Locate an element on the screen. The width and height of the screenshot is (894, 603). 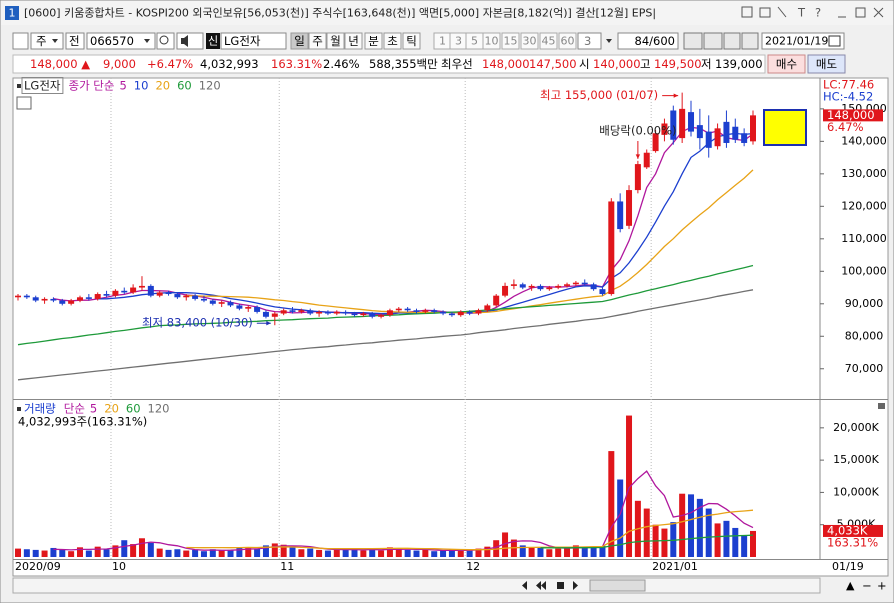
zoom-in: + is located at coordinates (882, 586).